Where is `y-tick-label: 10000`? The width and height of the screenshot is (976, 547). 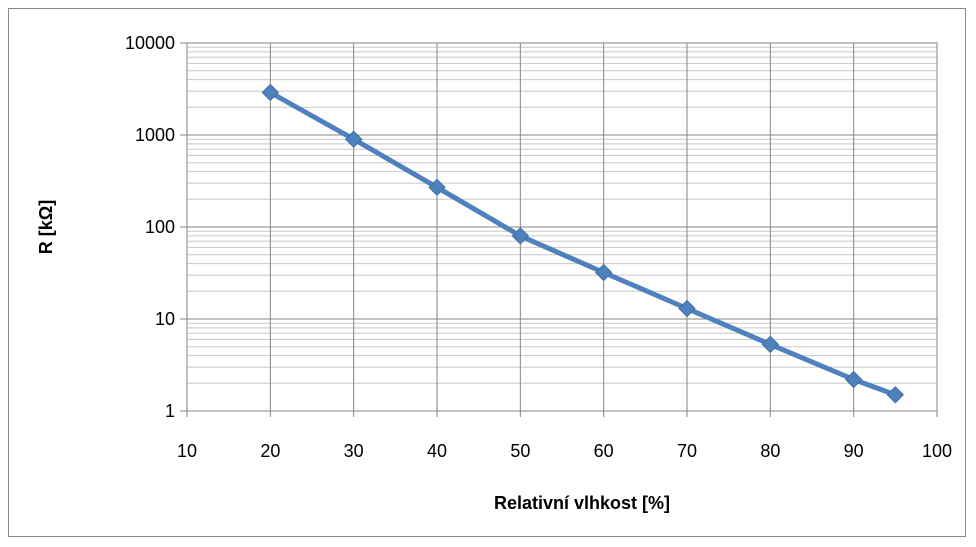 y-tick-label: 10000 is located at coordinates (150, 43).